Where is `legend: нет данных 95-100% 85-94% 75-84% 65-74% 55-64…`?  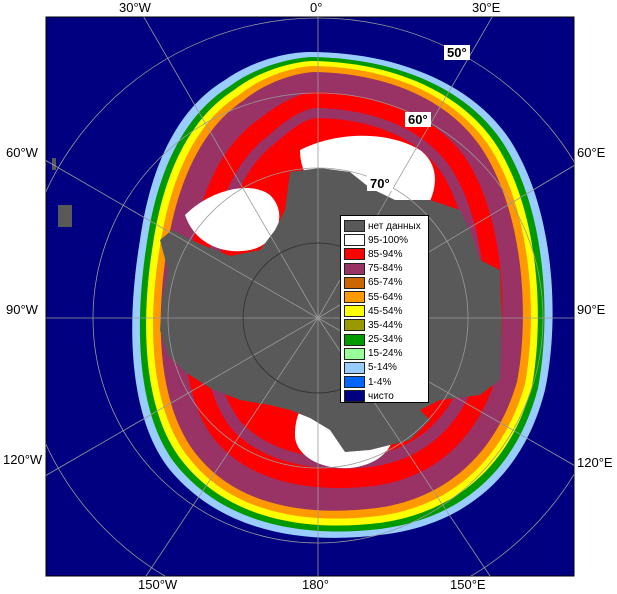 legend: нет данных 95-100% 85-94% 75-84% 65-74% 55-64… is located at coordinates (384, 309).